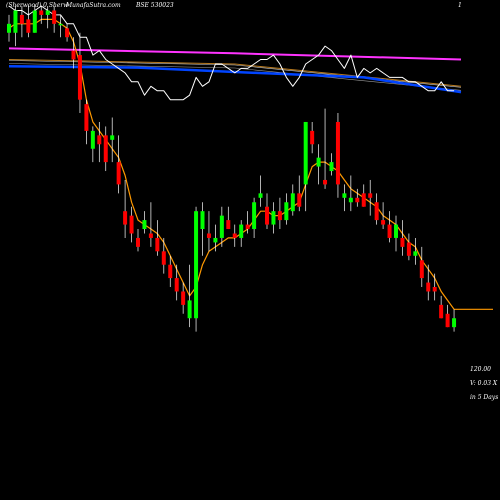 This screenshot has width=500, height=500. I want to click on period-label: in 5 Days, so click(484, 397).